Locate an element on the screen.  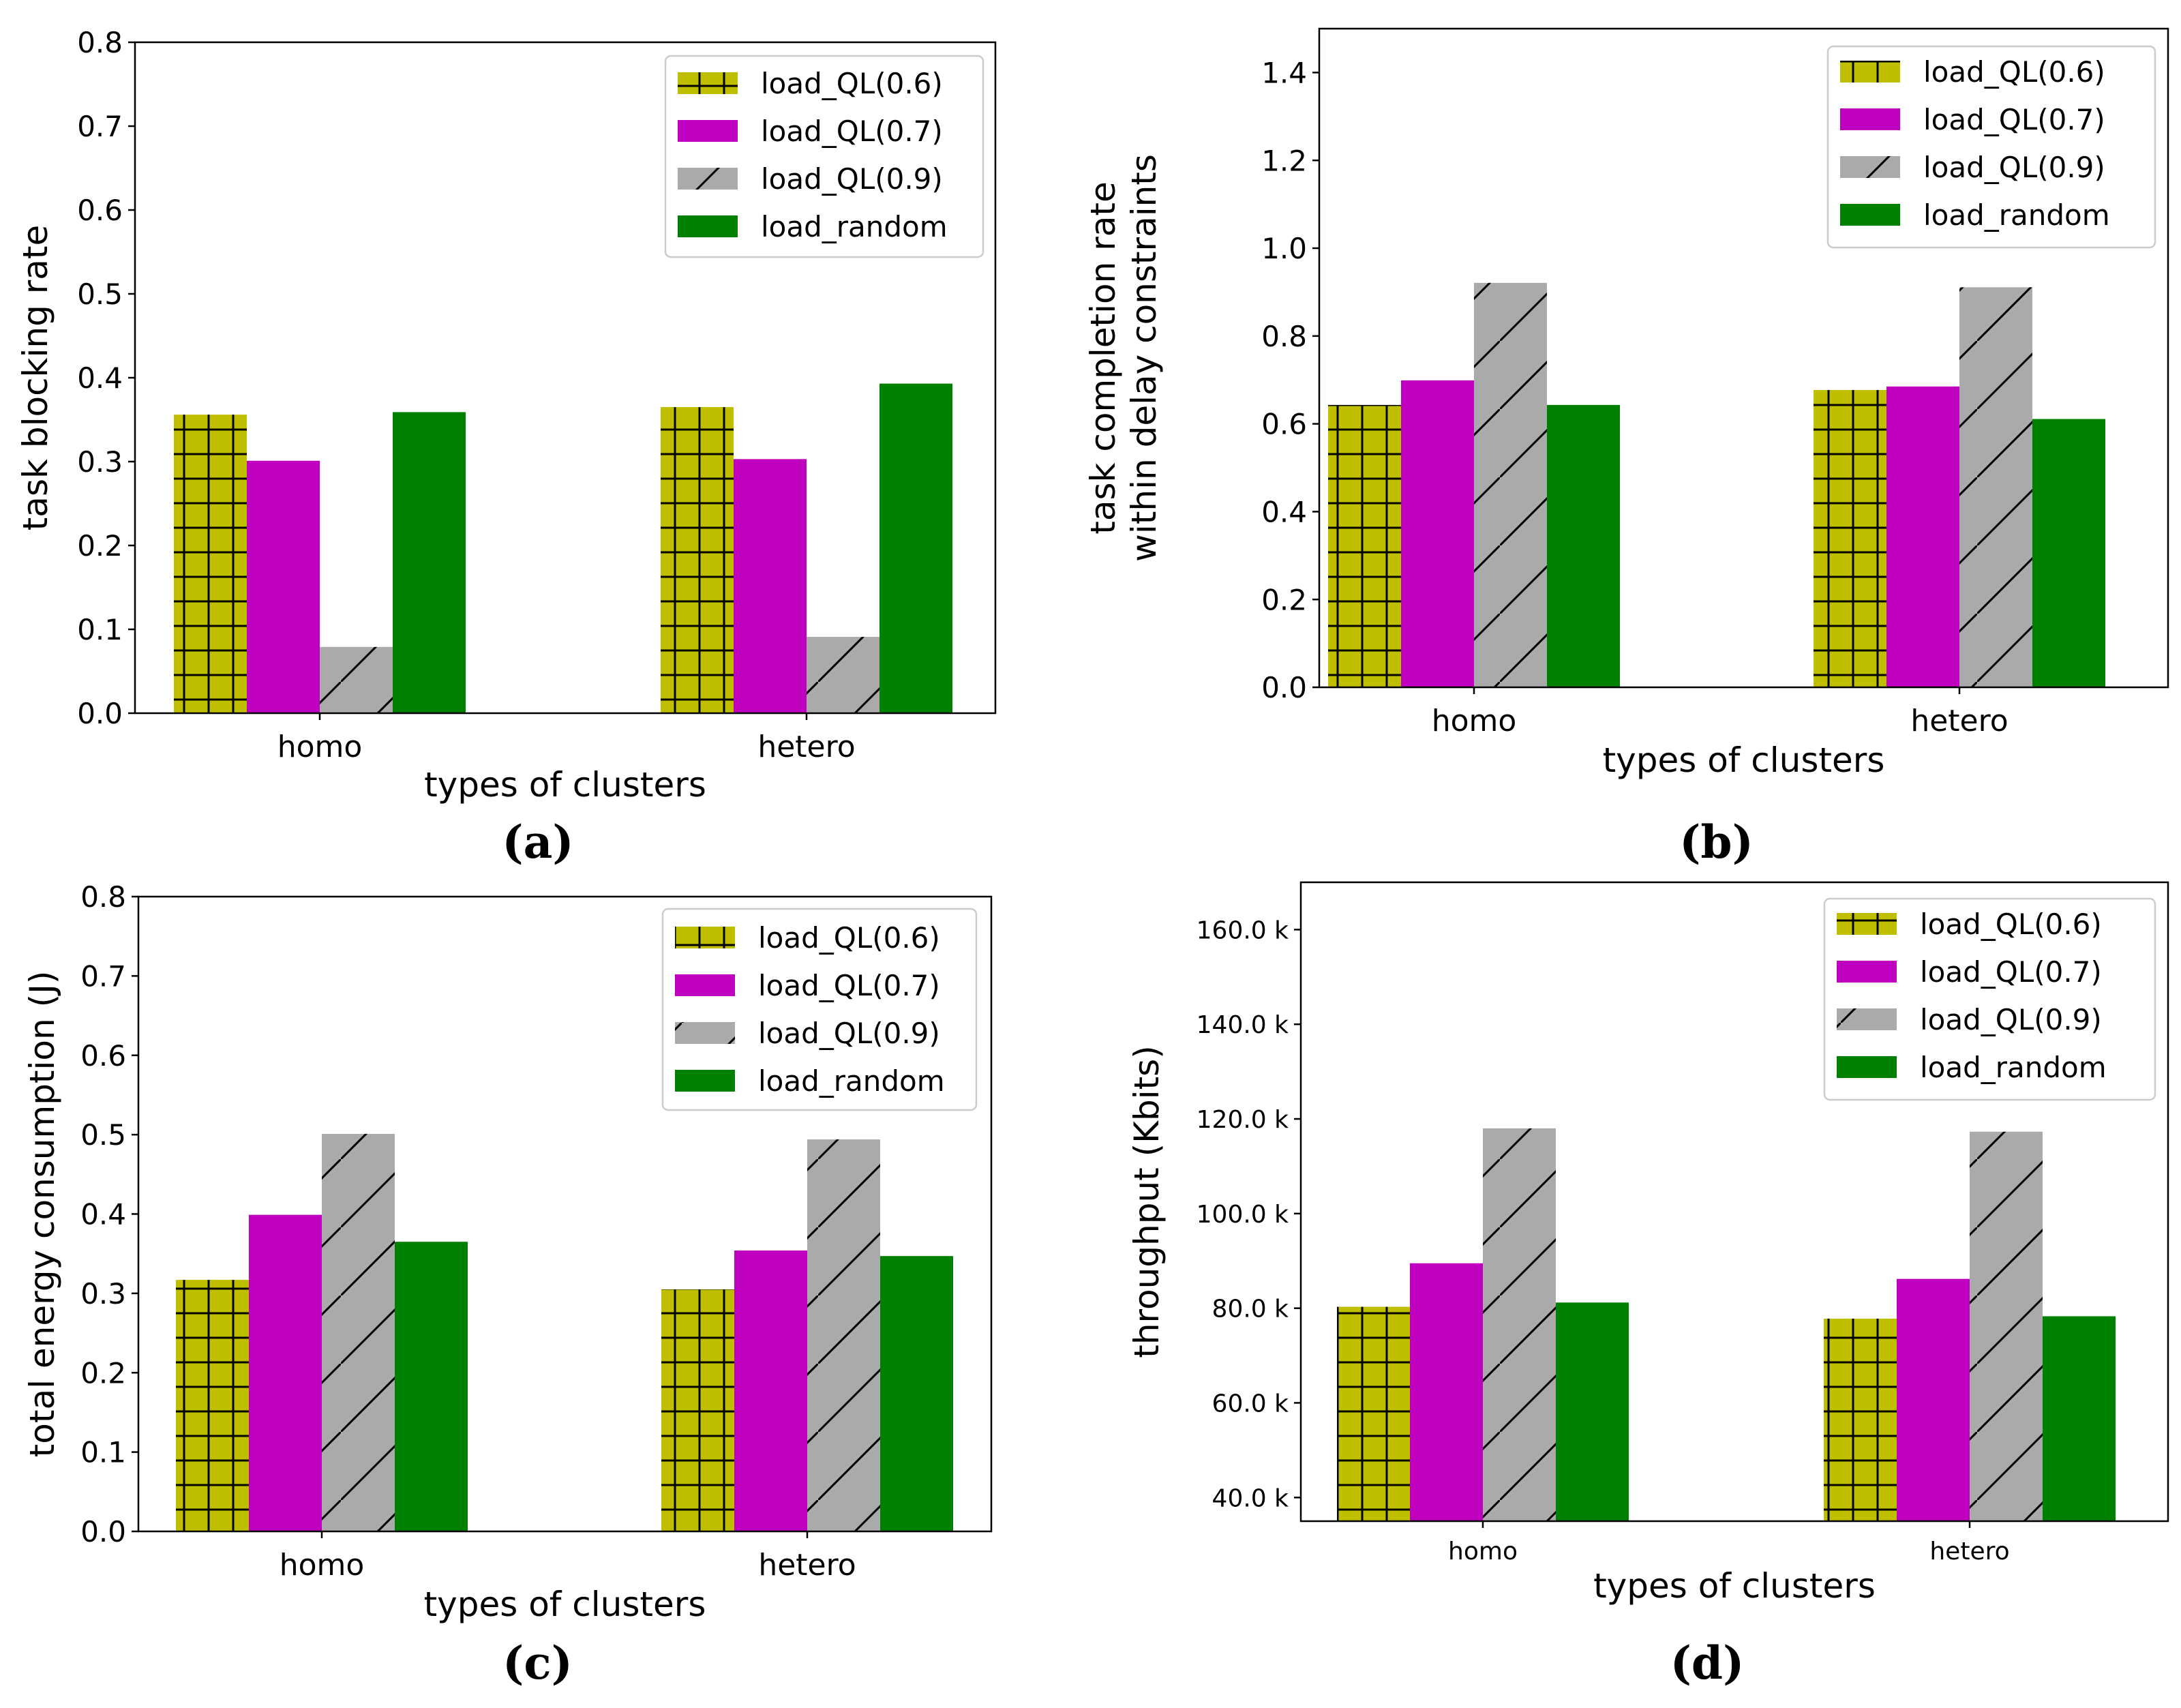
y-axis-label: throughput (Kbits) is located at coordinates (1147, 1201).